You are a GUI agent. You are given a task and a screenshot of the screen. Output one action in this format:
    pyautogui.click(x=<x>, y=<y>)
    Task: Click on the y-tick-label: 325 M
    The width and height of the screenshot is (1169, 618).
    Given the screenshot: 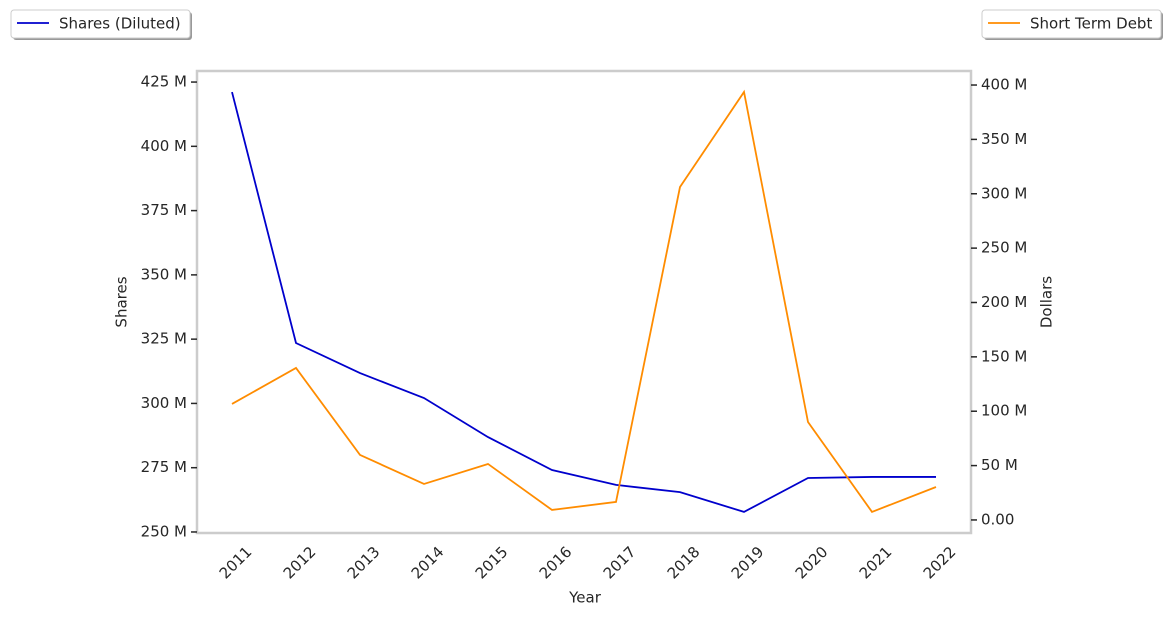 What is the action you would take?
    pyautogui.click(x=164, y=339)
    